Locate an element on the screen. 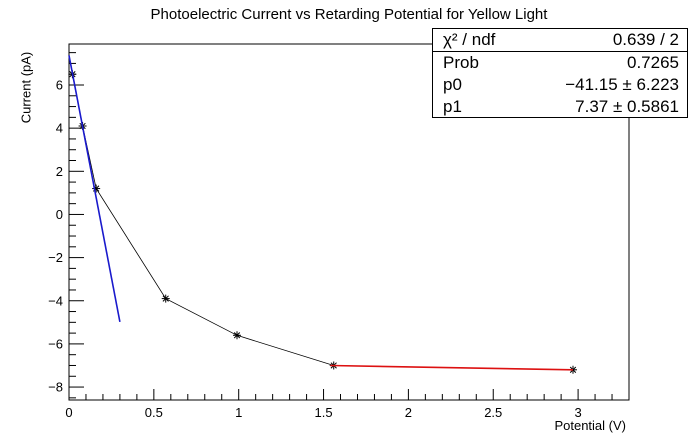 The height and width of the screenshot is (447, 698). stats-row-p1: p1 7.37 ± 0.5861 is located at coordinates (560, 107).